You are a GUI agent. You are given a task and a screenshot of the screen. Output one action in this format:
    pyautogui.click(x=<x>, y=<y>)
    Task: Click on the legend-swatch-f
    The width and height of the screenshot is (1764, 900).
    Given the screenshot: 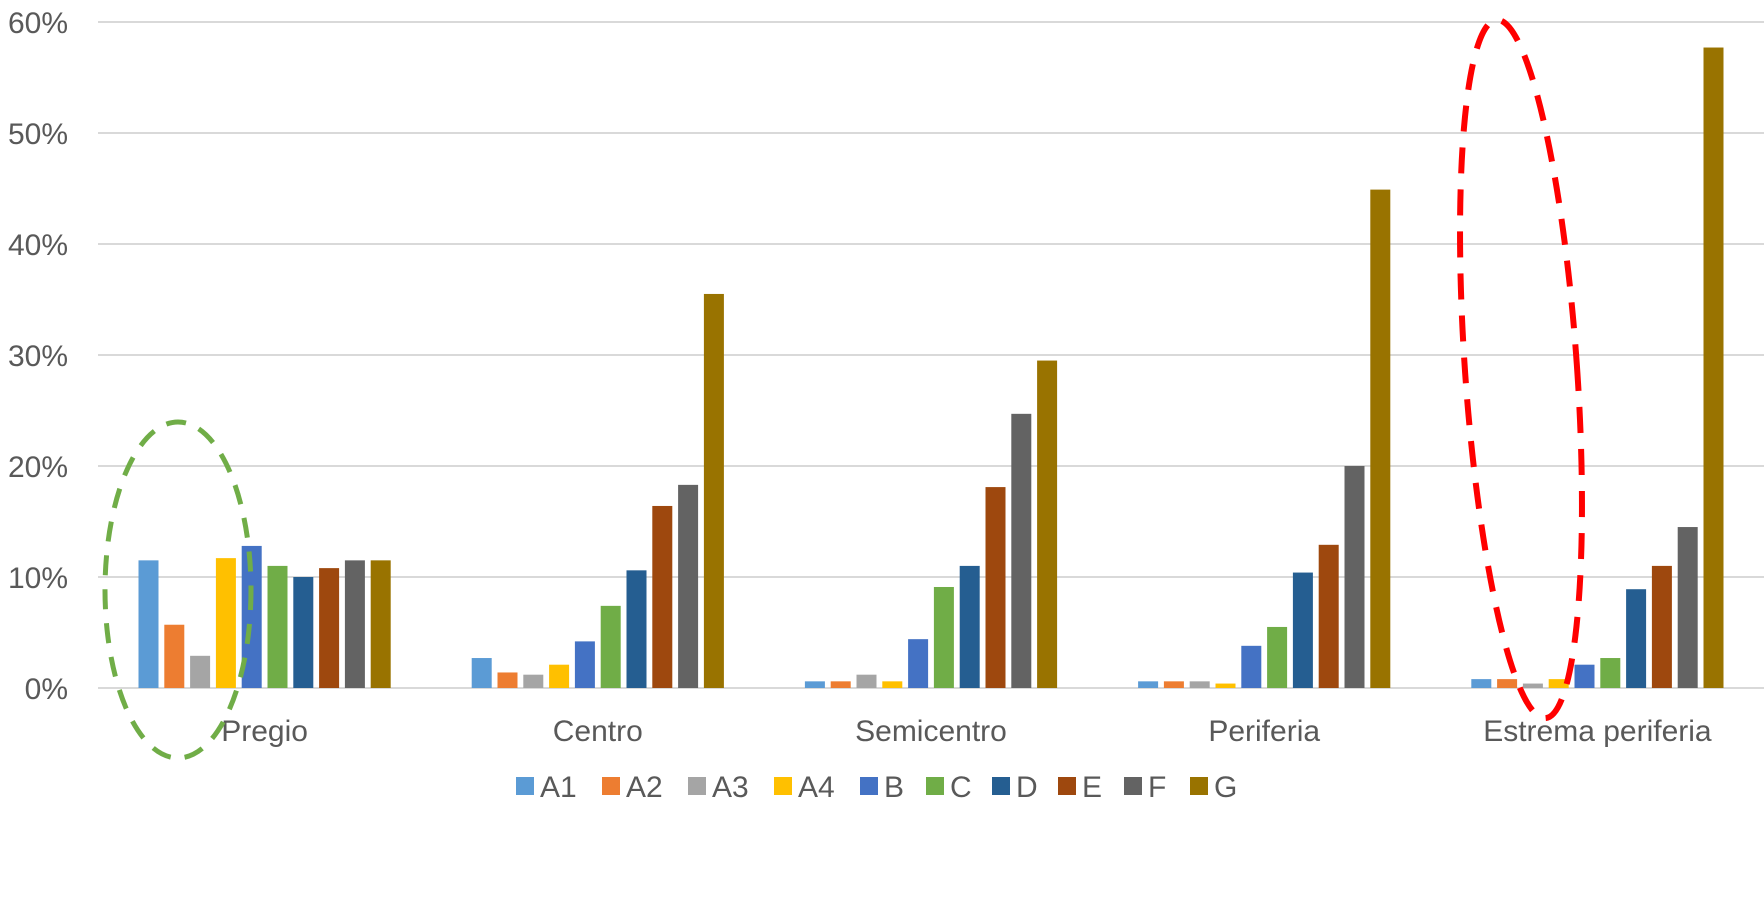 What is the action you would take?
    pyautogui.click(x=1133, y=786)
    